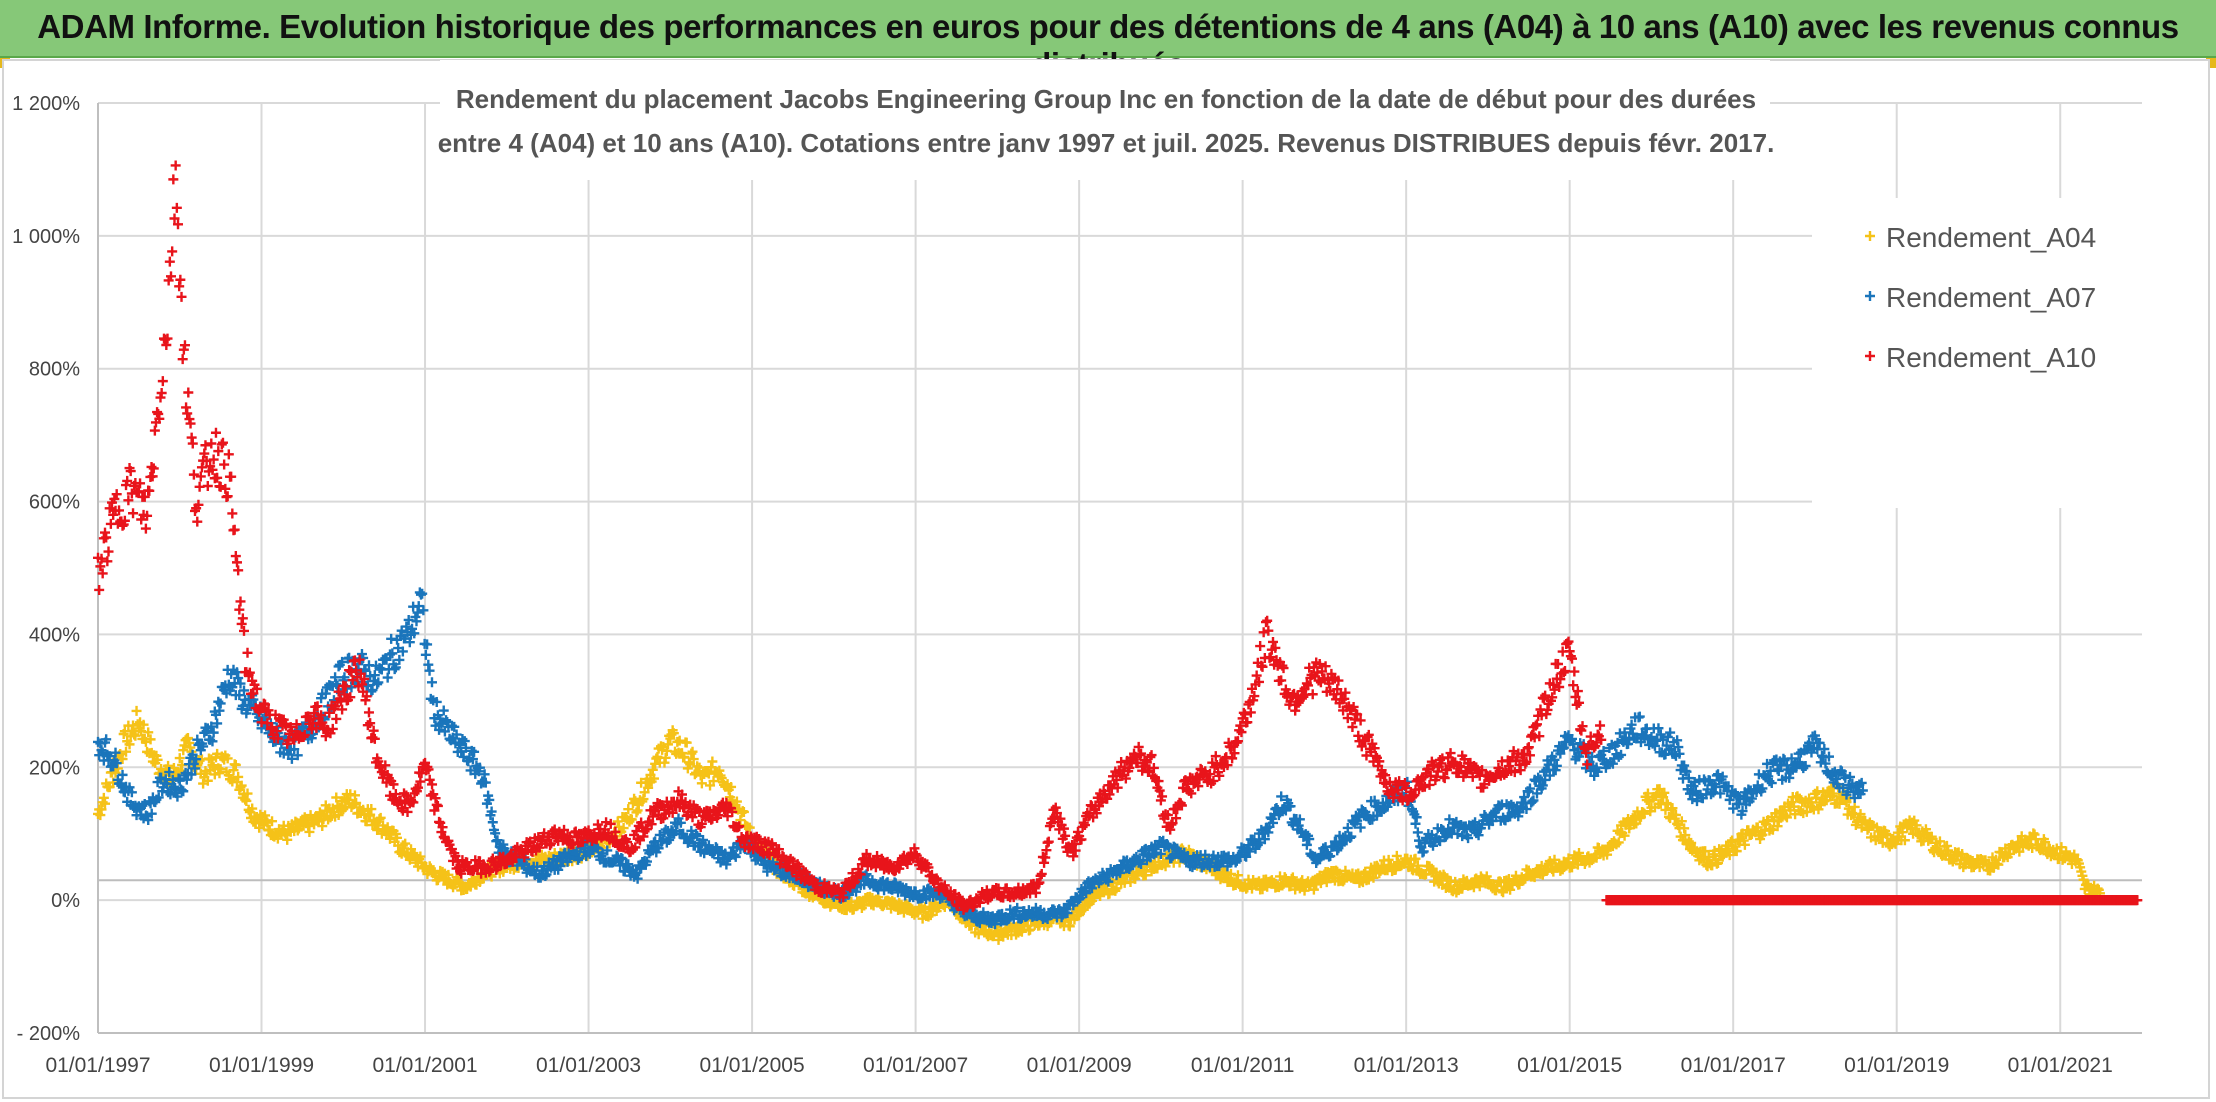  Describe the element at coordinates (54, 370) in the screenshot. I see `y-tick-label: 800%` at that location.